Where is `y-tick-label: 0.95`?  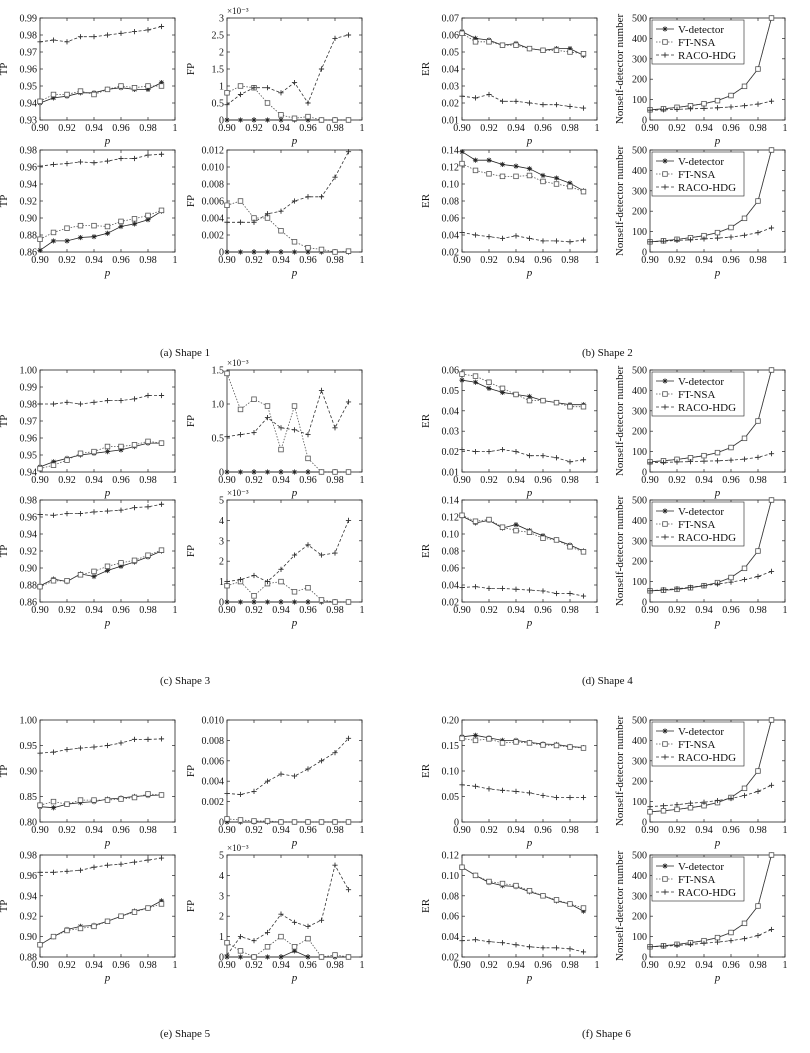
y-tick-label: 0.95 is located at coordinates (29, 746).